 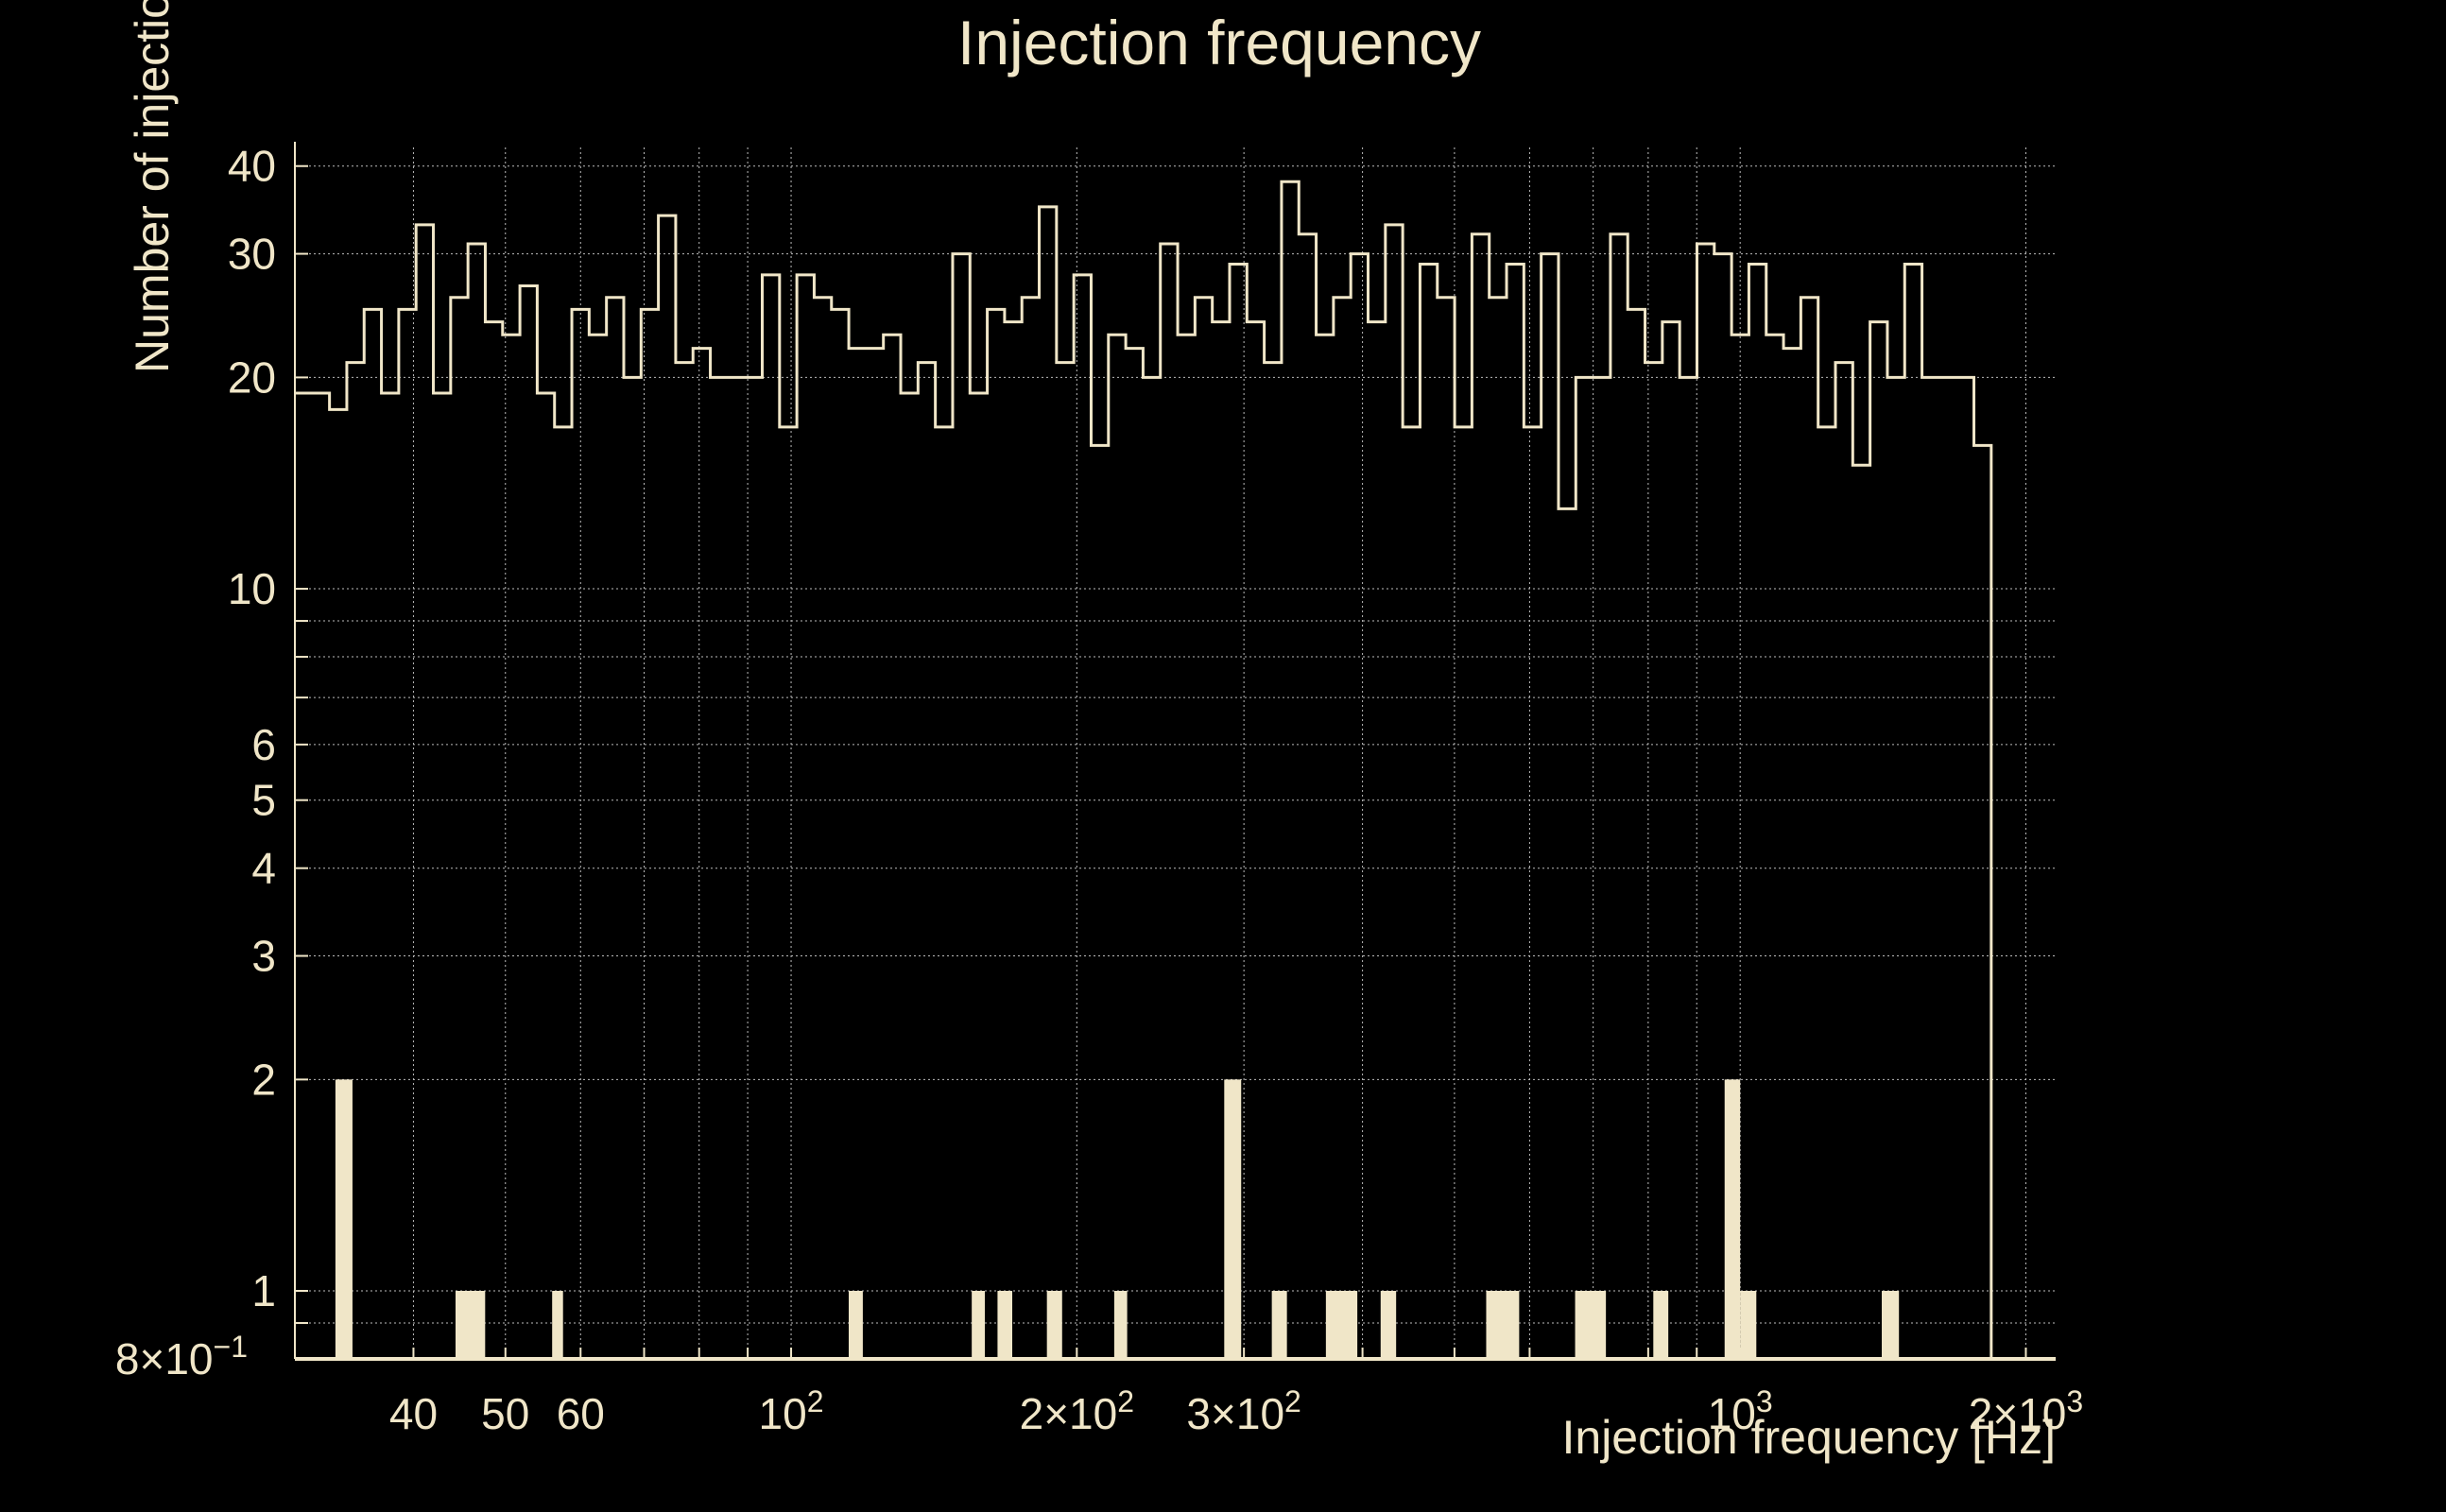 I want to click on y-tick-label: 3, so click(x=263, y=956).